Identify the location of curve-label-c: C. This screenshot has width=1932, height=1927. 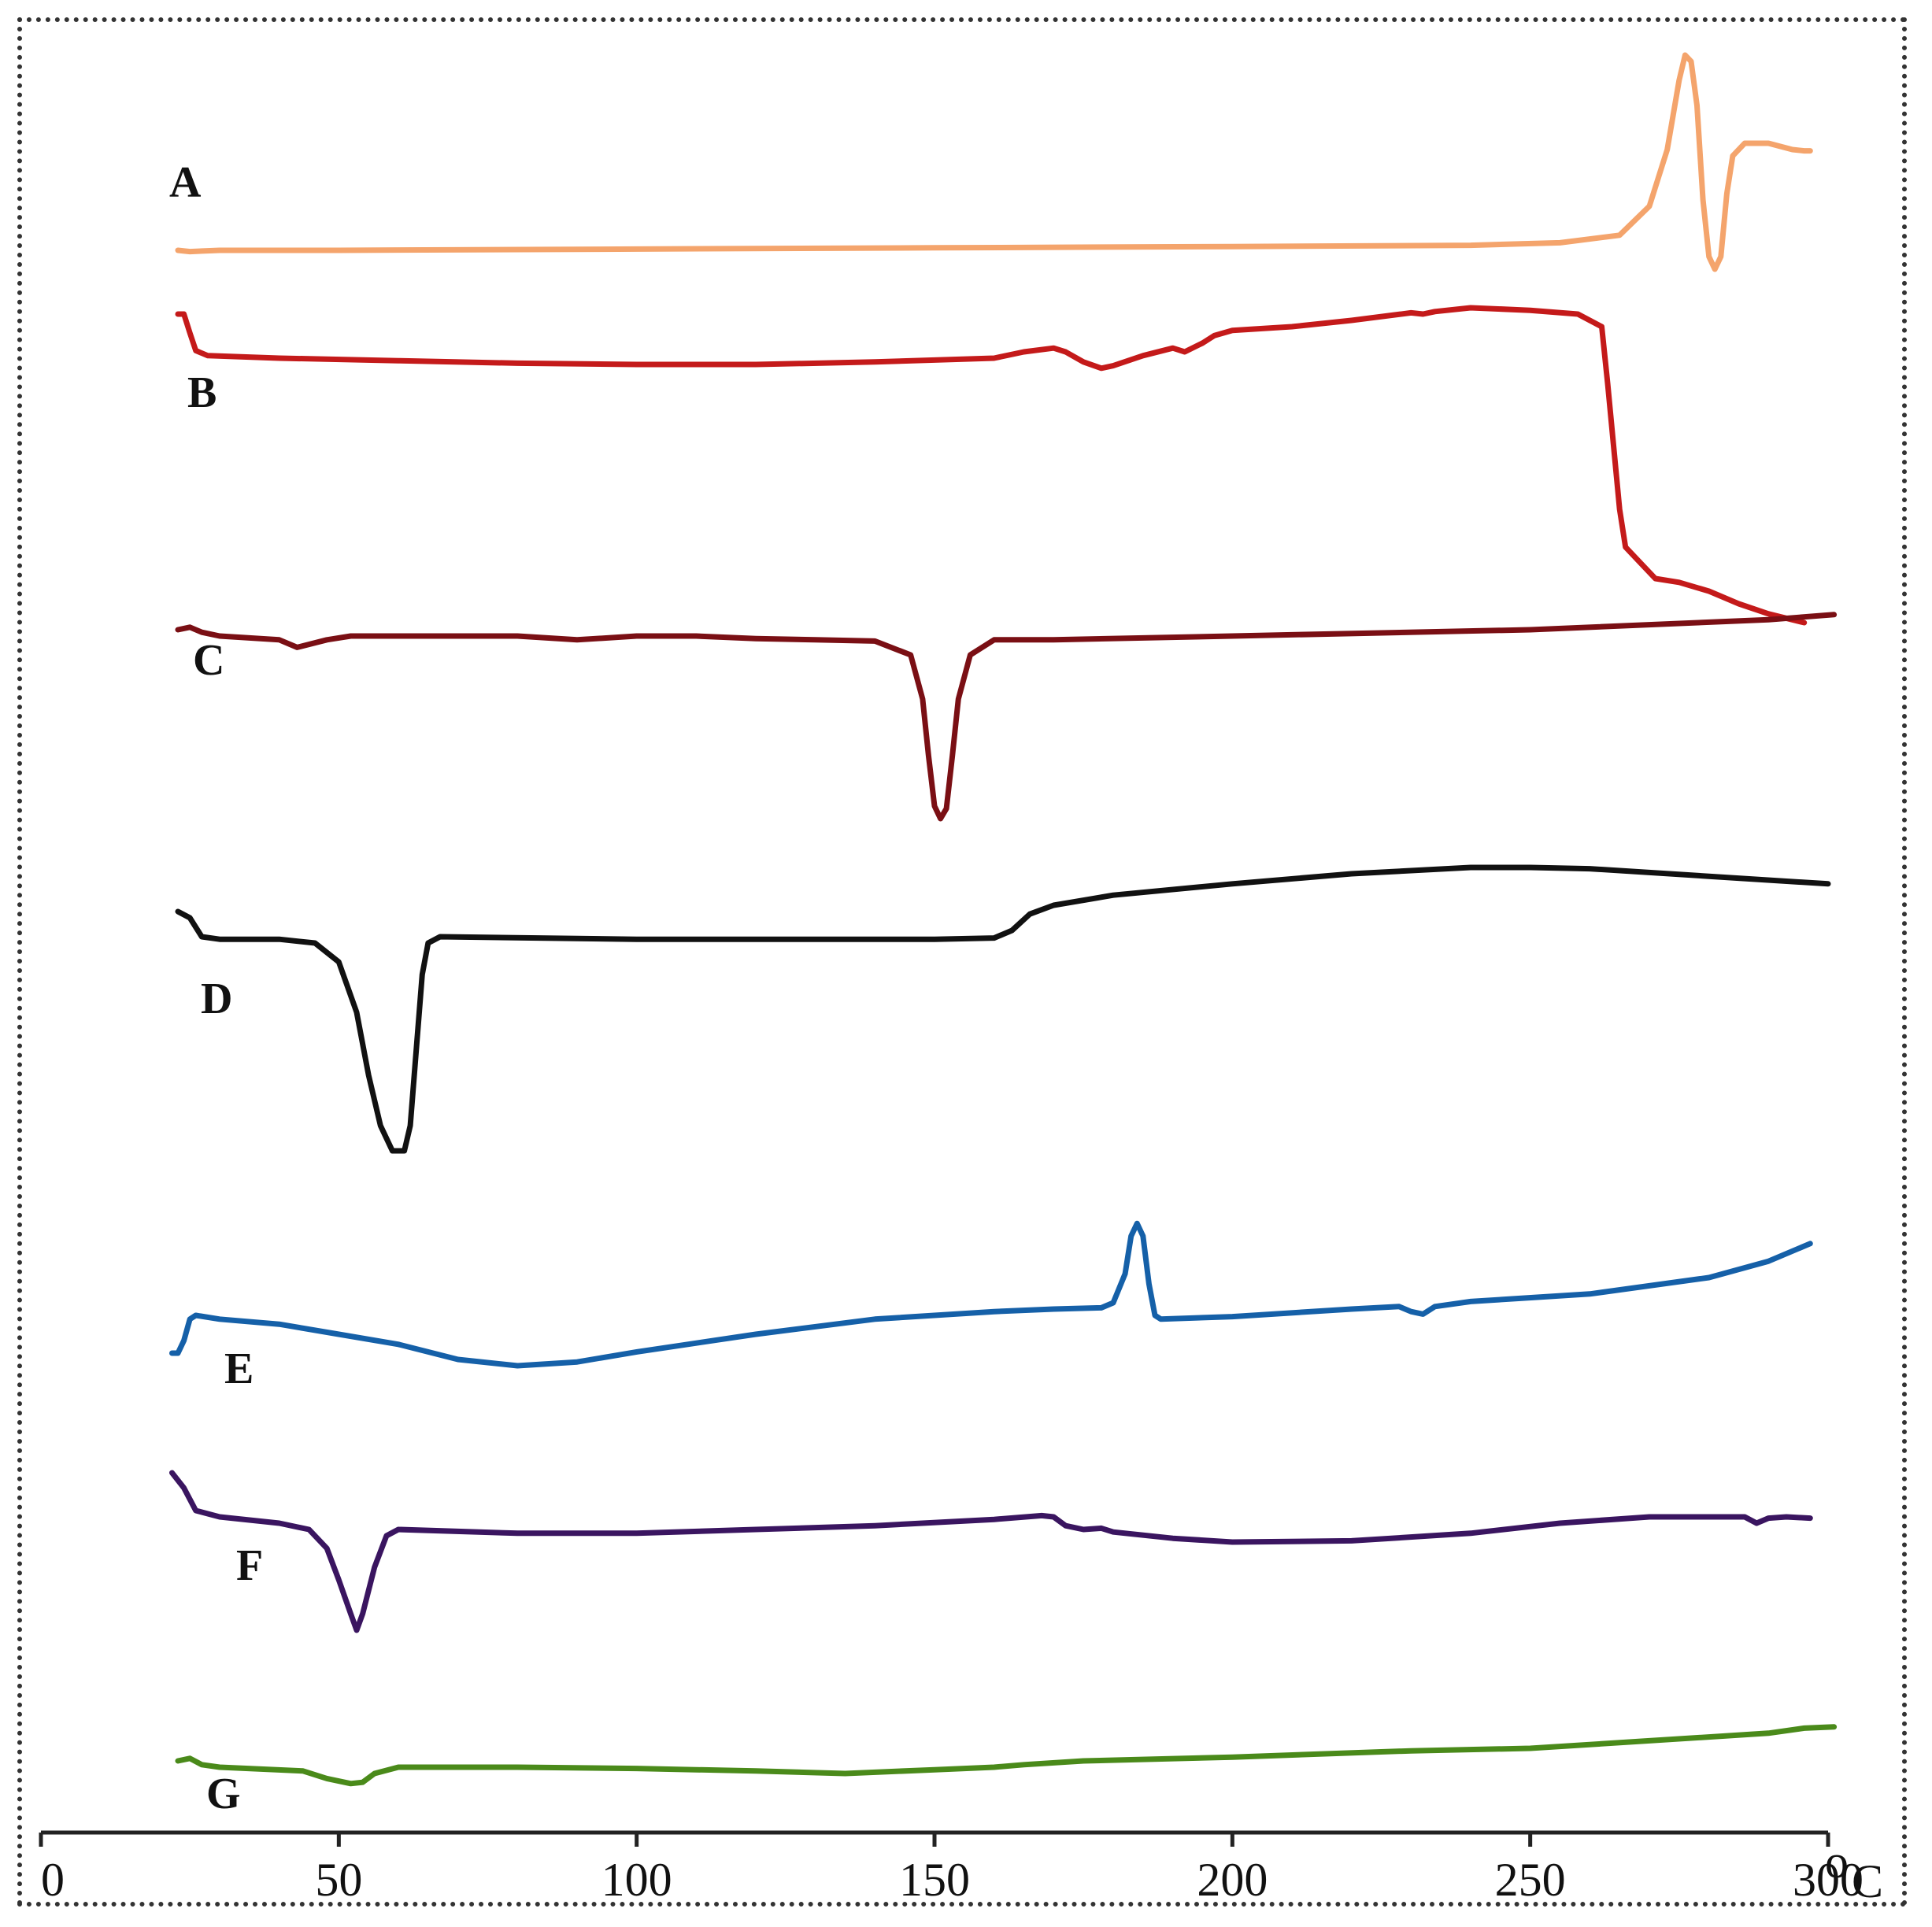
(208, 661).